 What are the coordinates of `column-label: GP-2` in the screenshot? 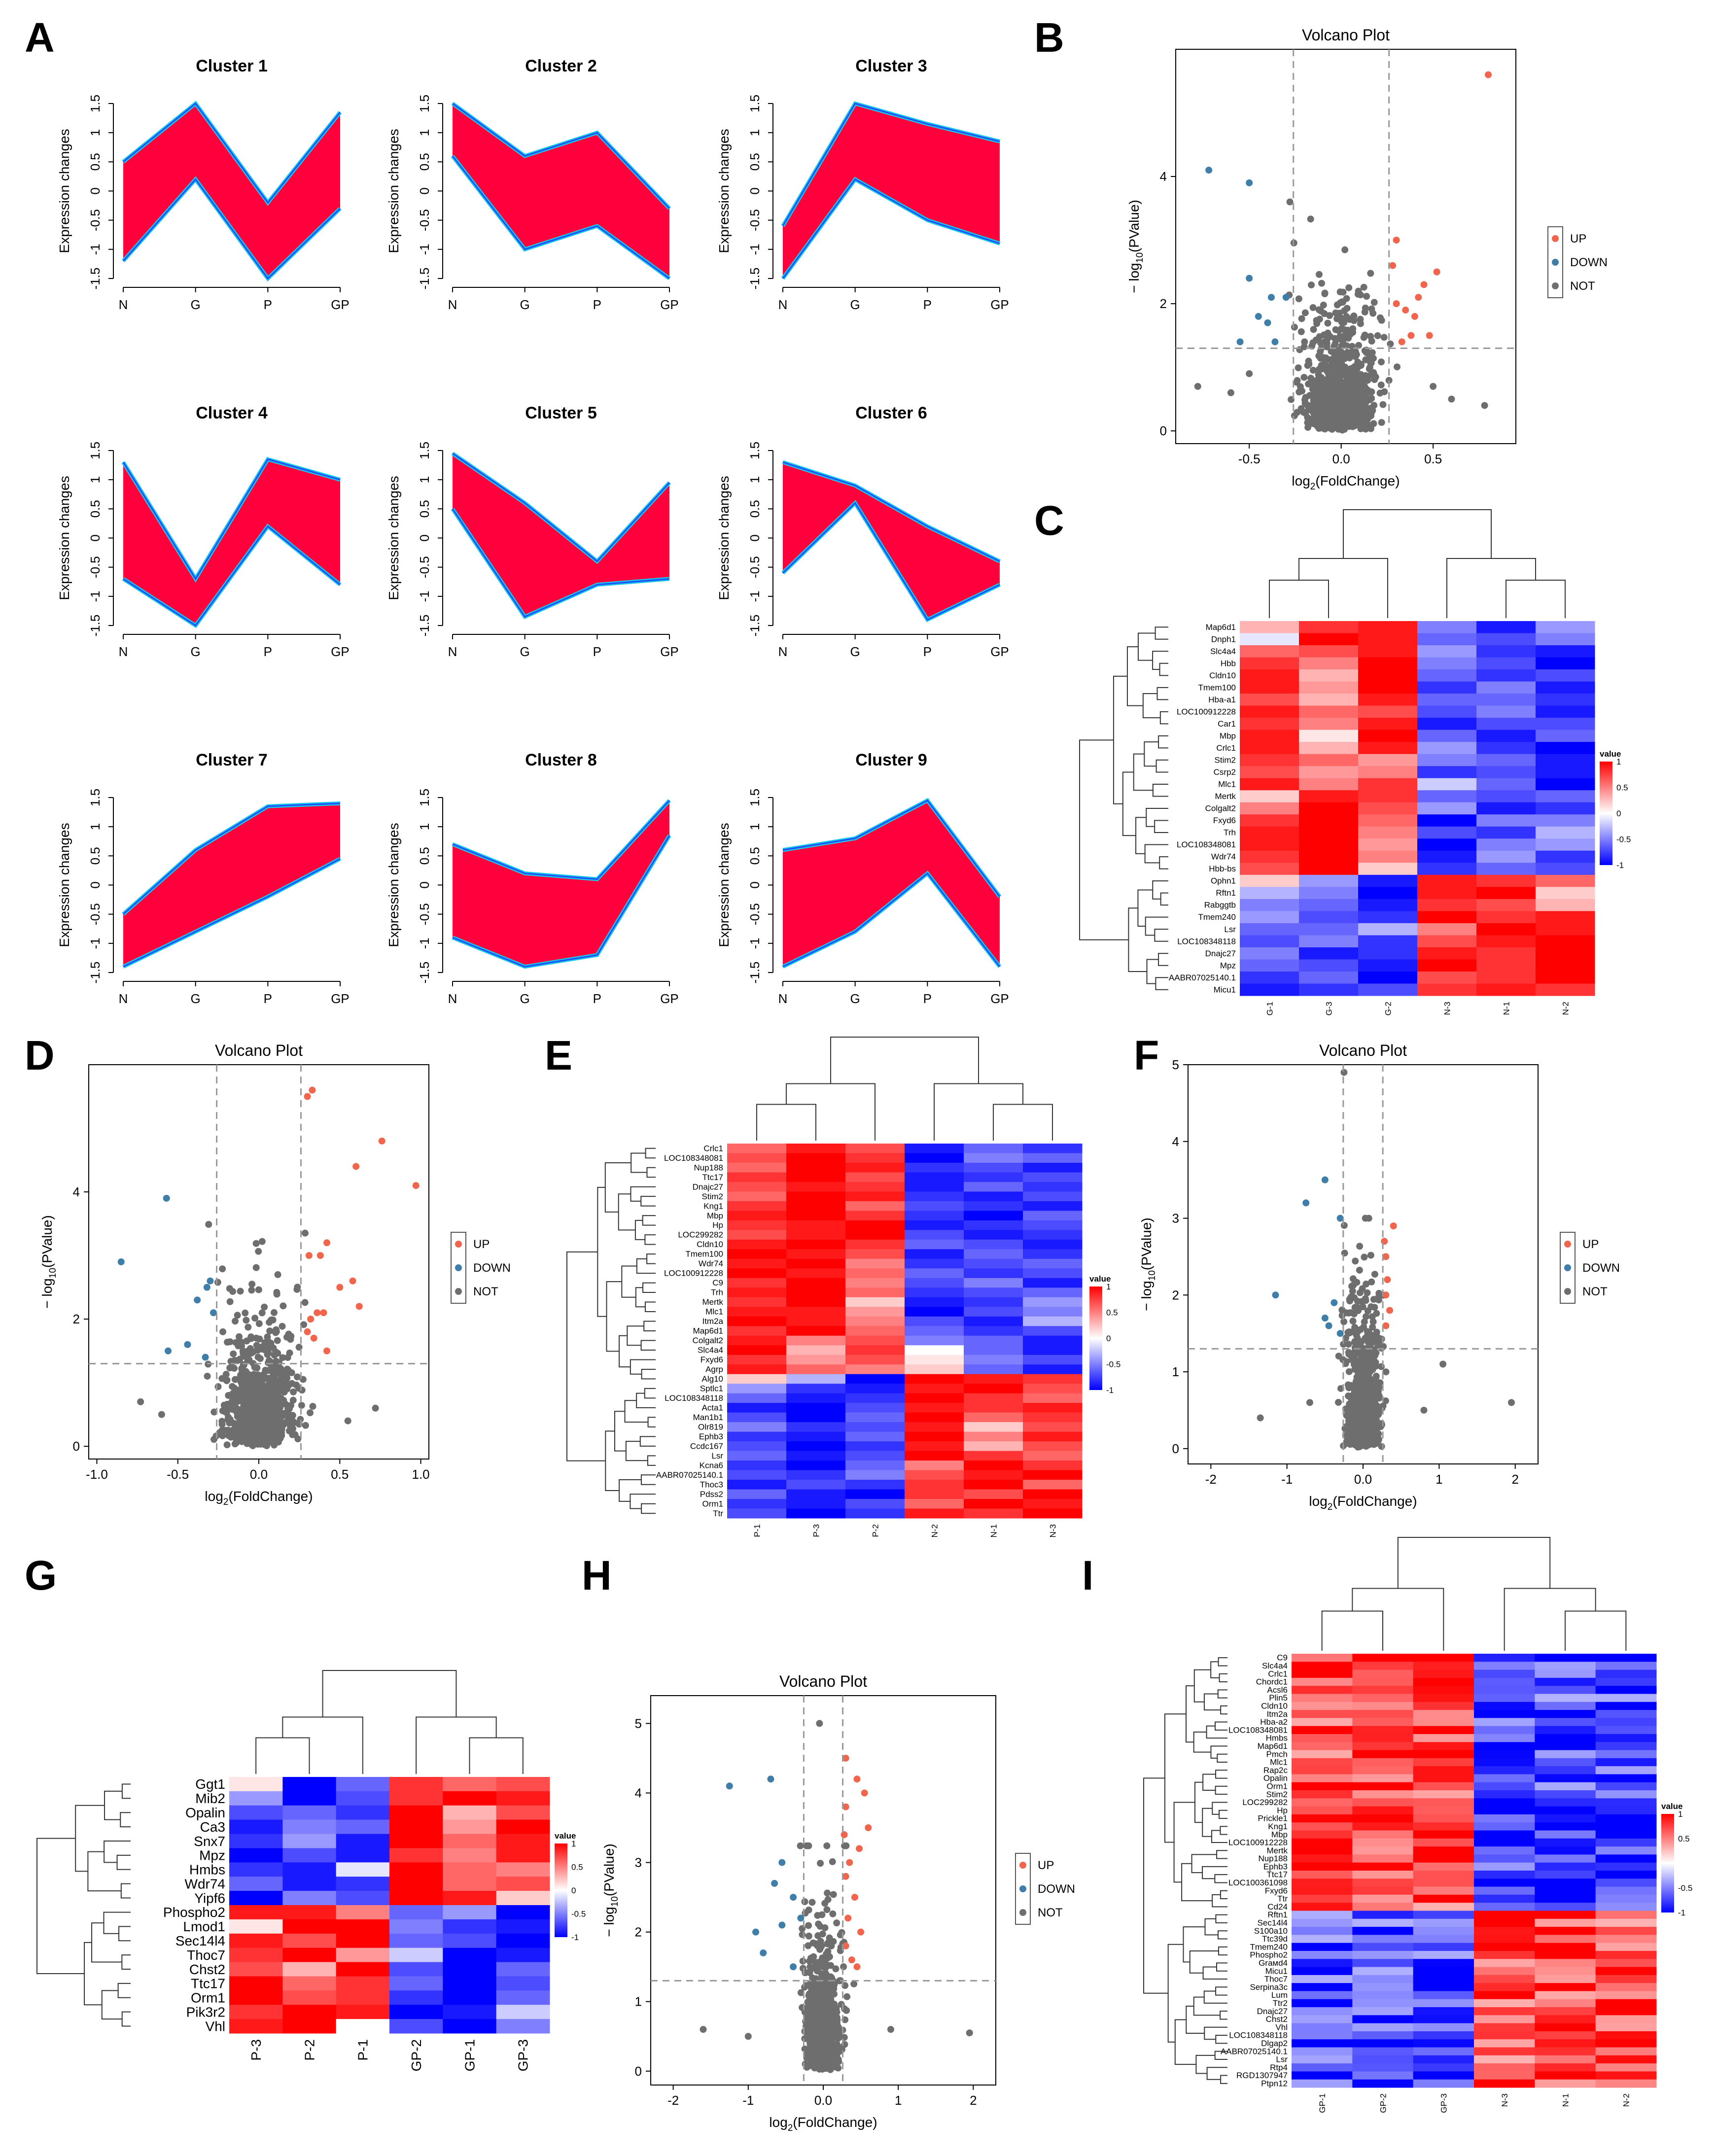 It's located at (416, 2055).